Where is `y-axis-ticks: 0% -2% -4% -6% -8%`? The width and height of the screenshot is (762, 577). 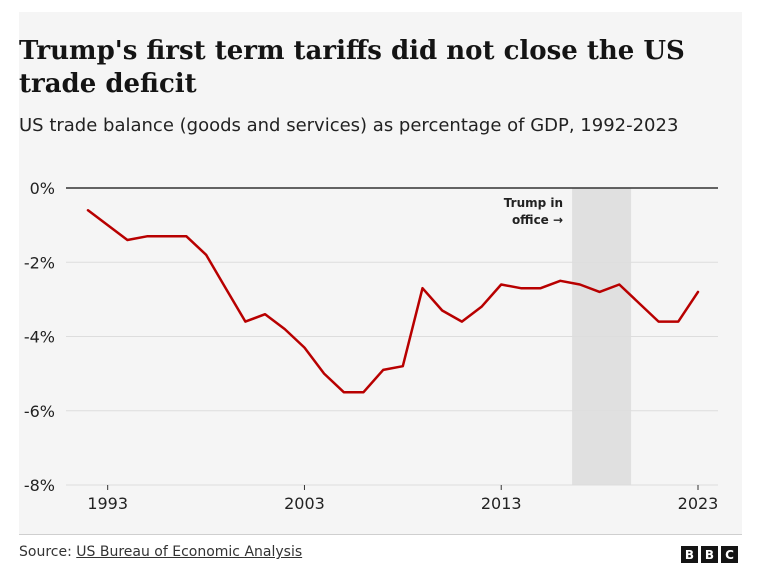
y-axis-ticks: 0% -2% -4% -6% -8% is located at coordinates (39, 337).